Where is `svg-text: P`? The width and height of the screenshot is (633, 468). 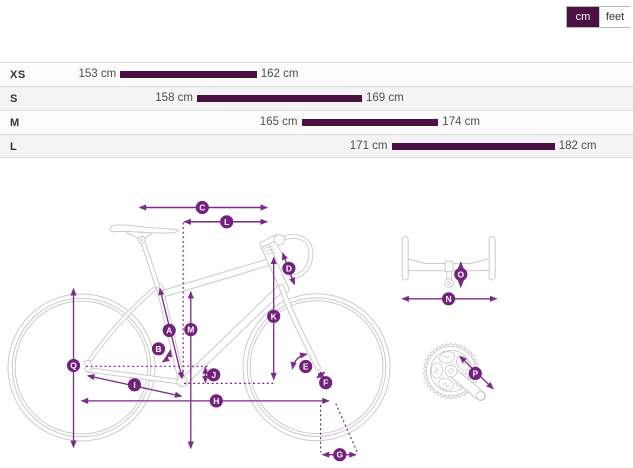
svg-text: P is located at coordinates (475, 373).